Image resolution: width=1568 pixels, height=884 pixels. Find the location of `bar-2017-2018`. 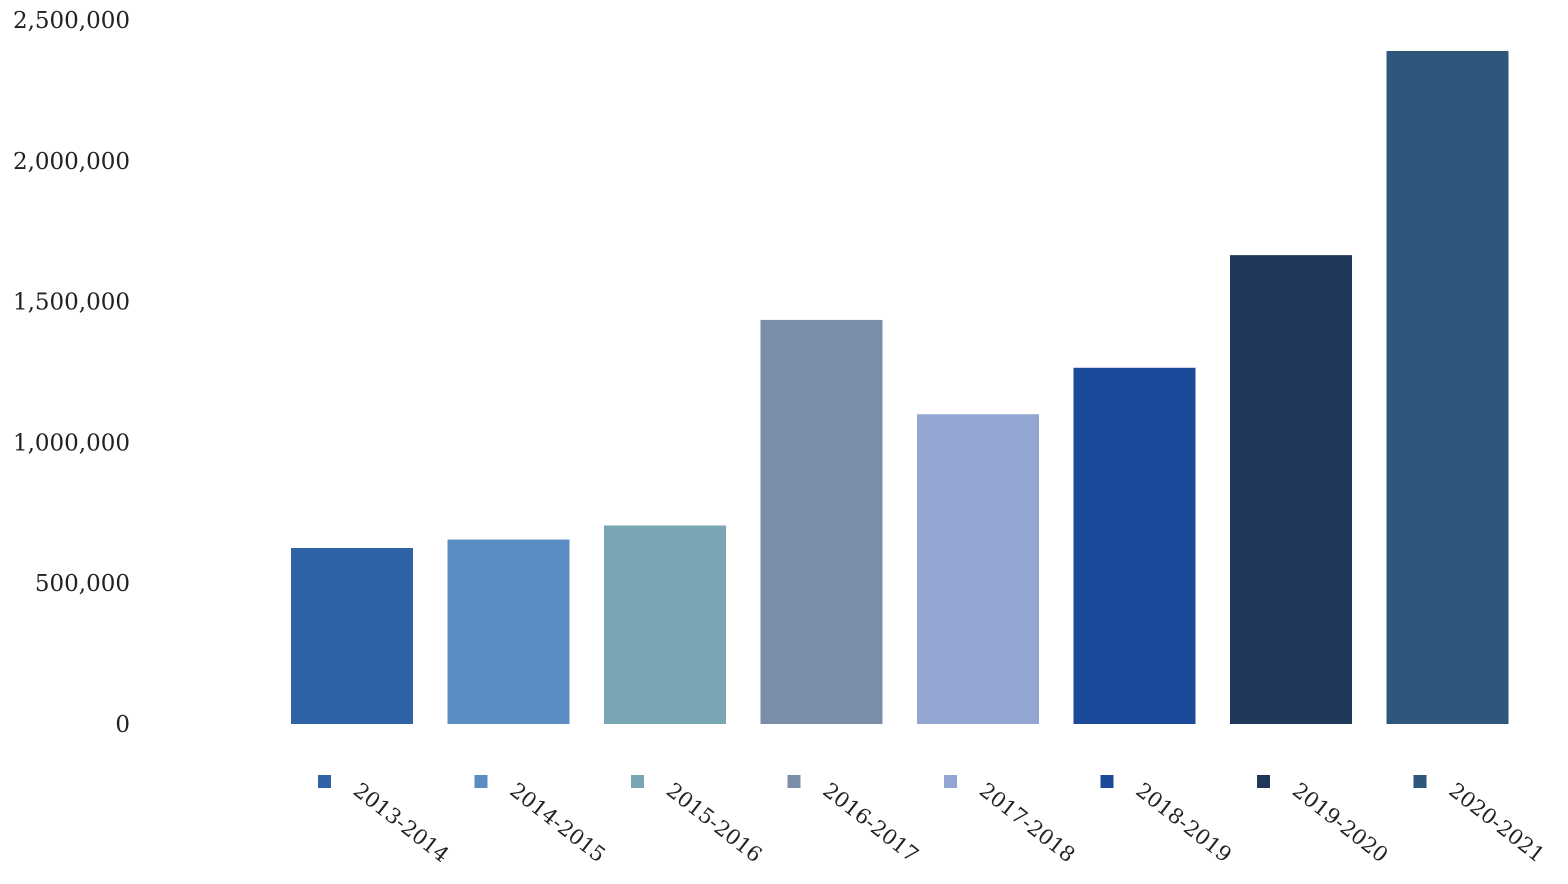

bar-2017-2018 is located at coordinates (978, 569).